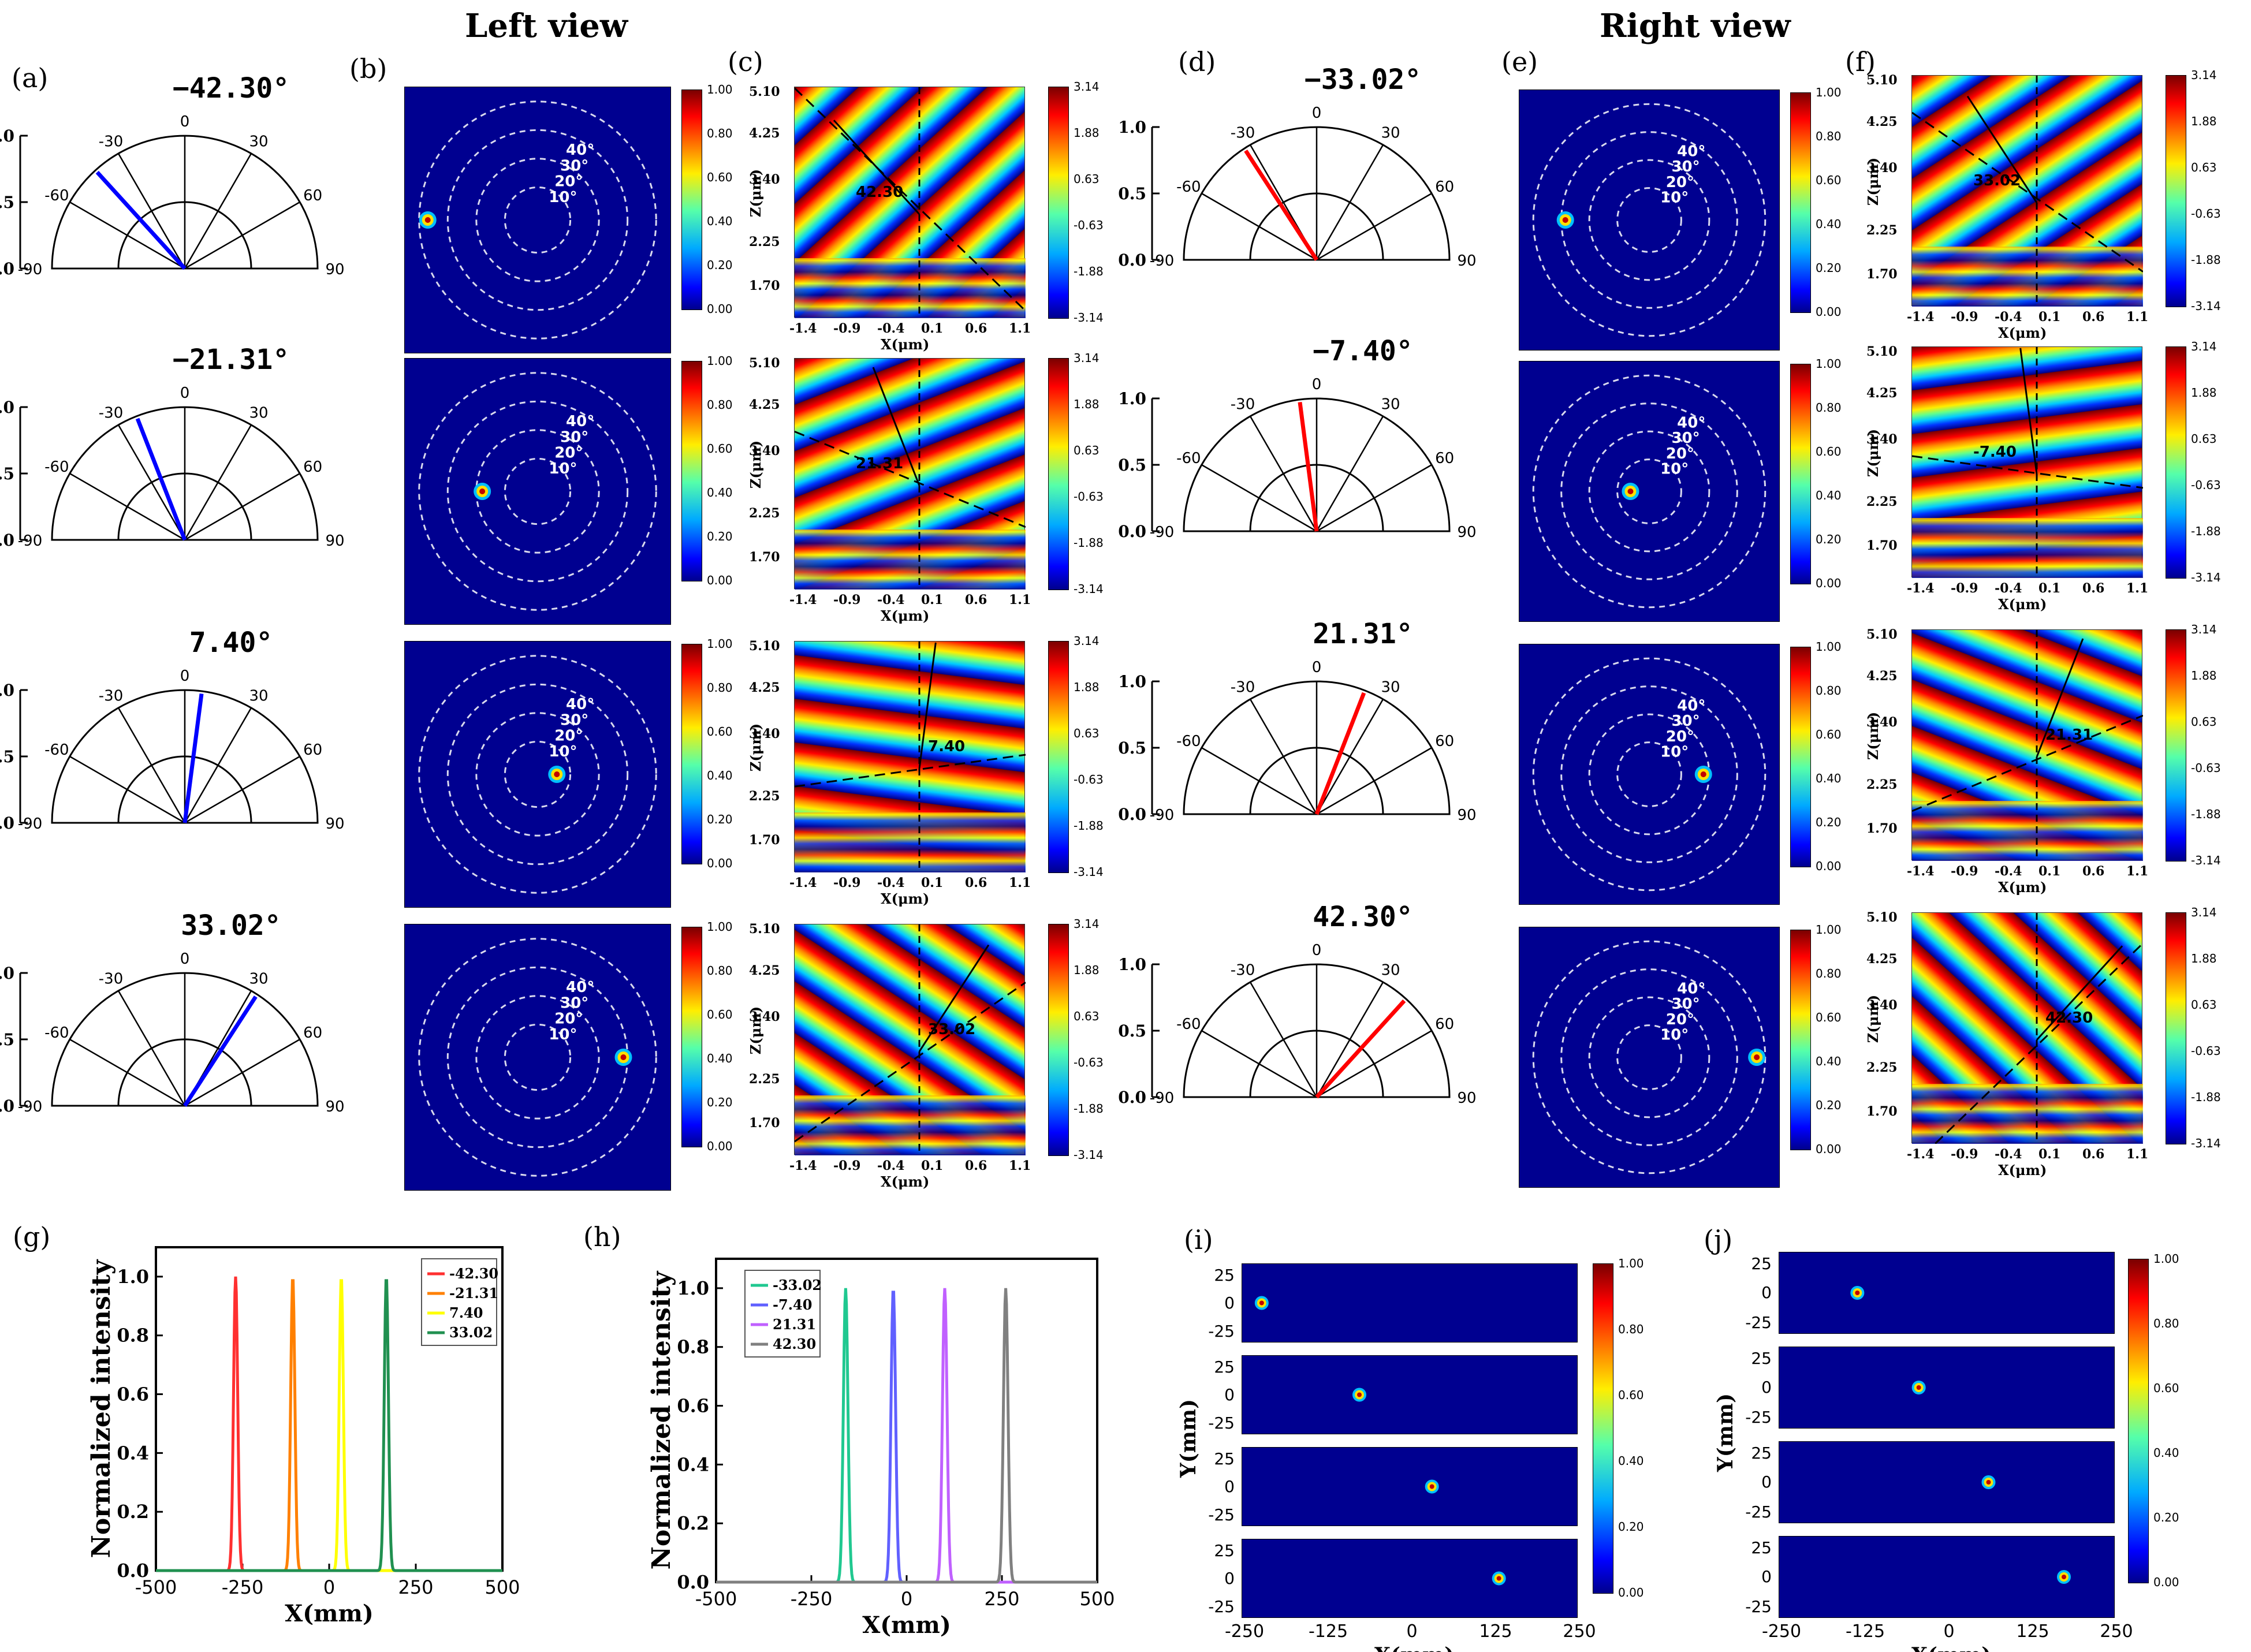 The image size is (2251, 1652). What do you see at coordinates (243, 1587) in the screenshot?
I see `x-tick-label: -250` at bounding box center [243, 1587].